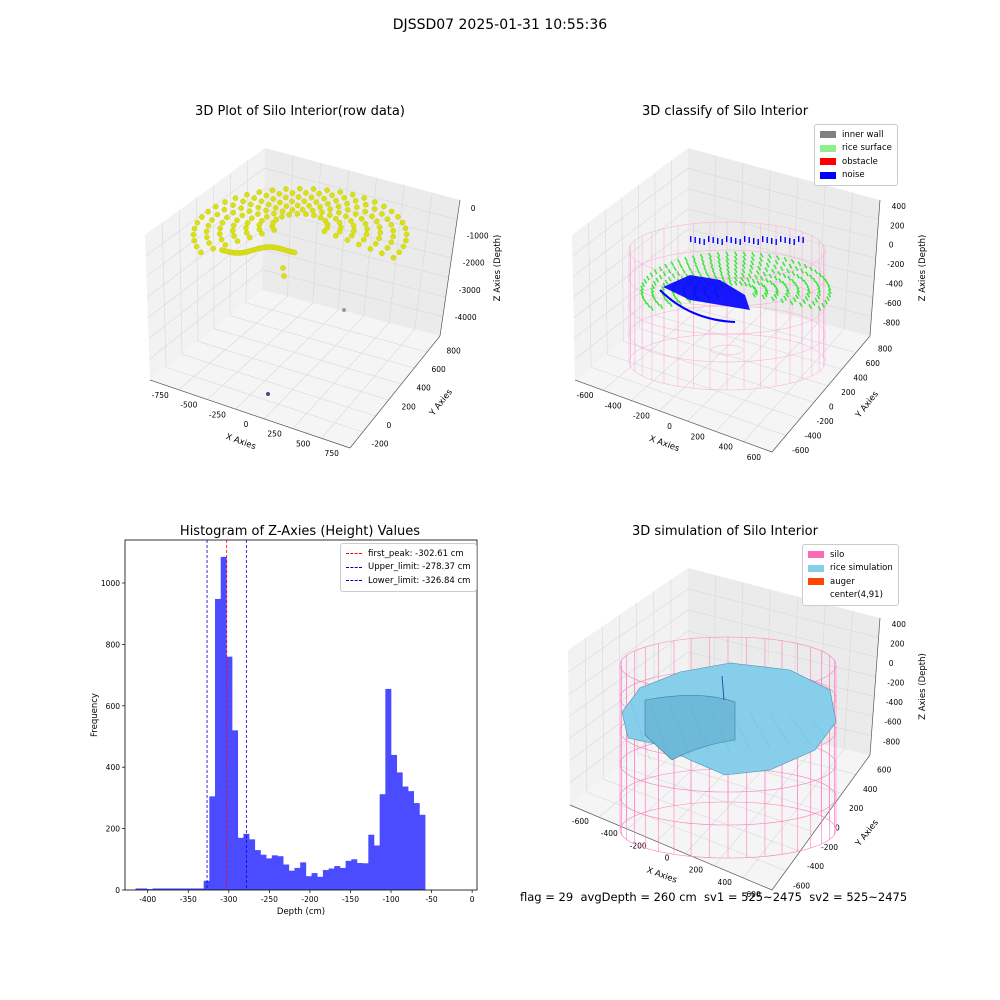 Image resolution: width=1000 pixels, height=1000 pixels. What do you see at coordinates (856, 808) in the screenshot?
I see `y-tick-label: 200` at bounding box center [856, 808].